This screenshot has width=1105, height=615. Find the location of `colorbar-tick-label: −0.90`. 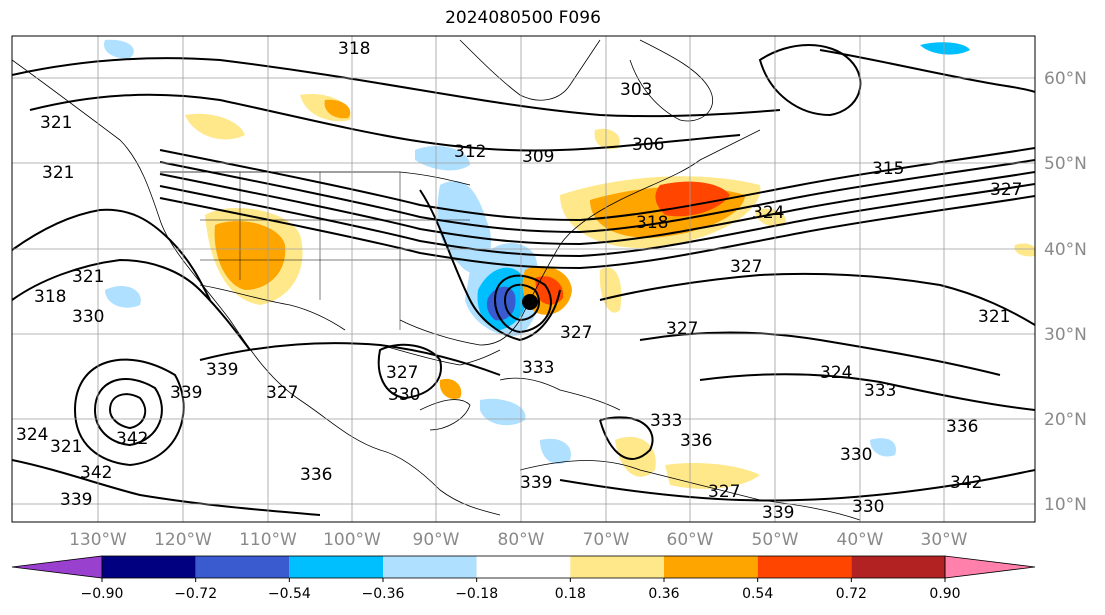

colorbar-tick-label: −0.90 is located at coordinates (102, 594).